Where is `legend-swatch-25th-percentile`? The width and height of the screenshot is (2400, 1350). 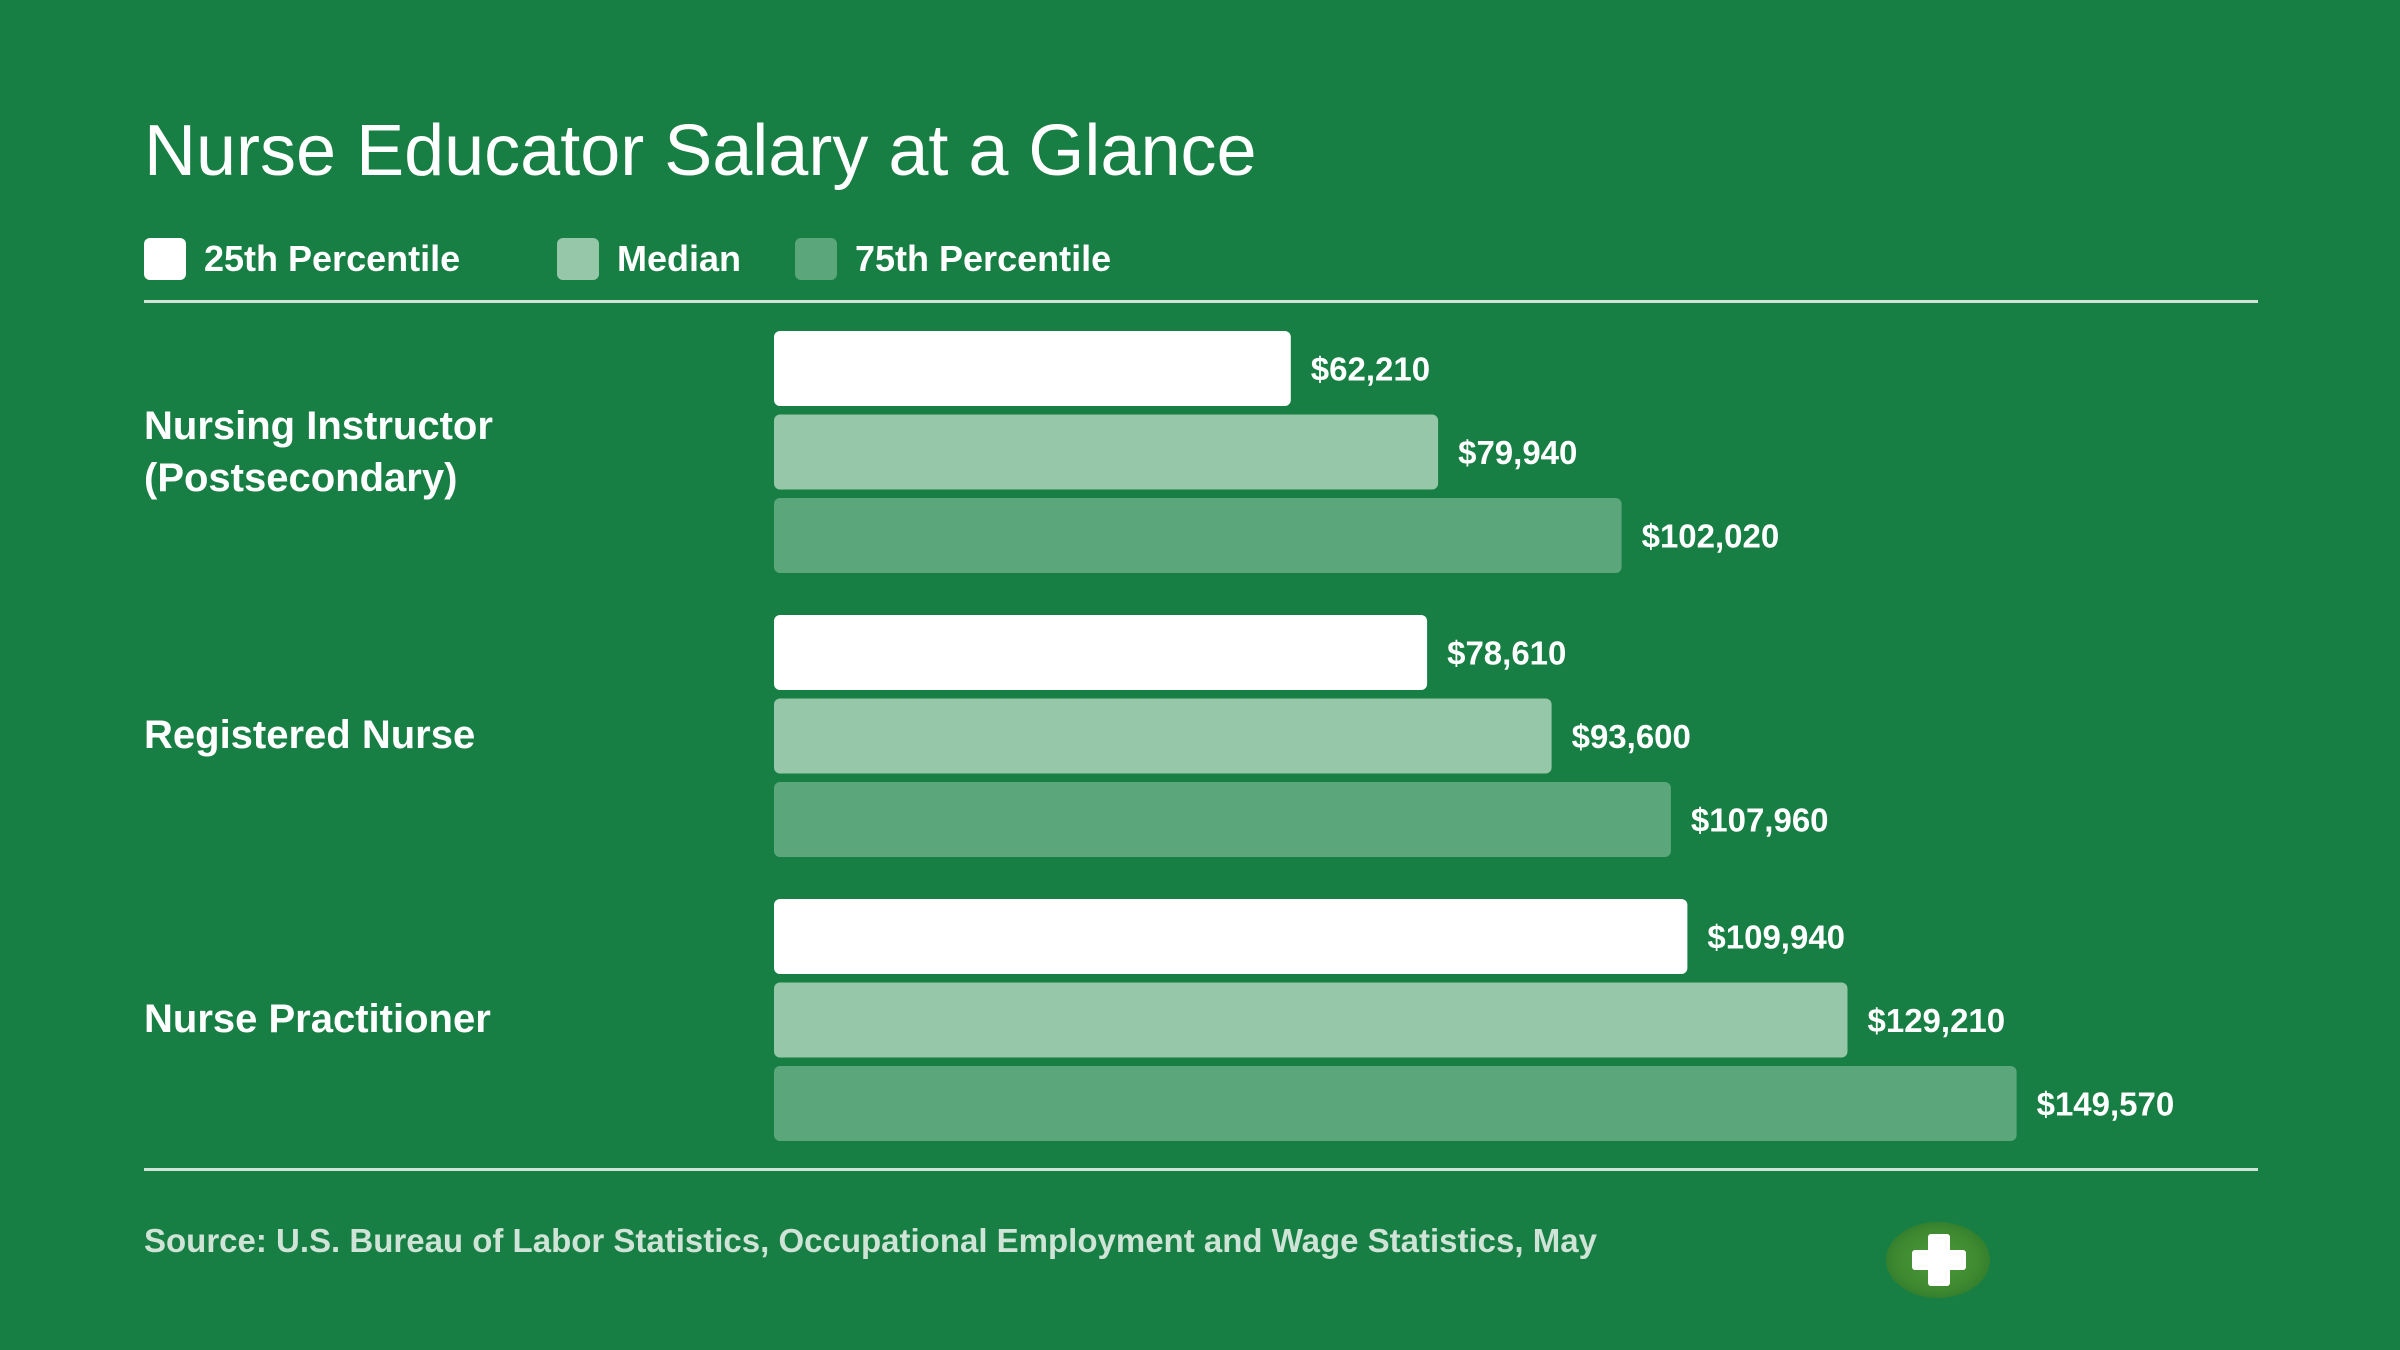 legend-swatch-25th-percentile is located at coordinates (165, 259).